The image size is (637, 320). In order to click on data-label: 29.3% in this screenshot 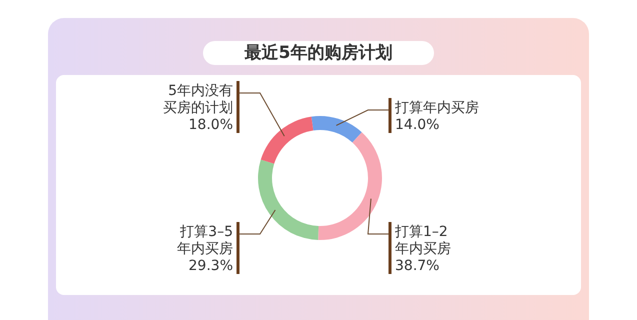, I will do `click(210, 266)`.